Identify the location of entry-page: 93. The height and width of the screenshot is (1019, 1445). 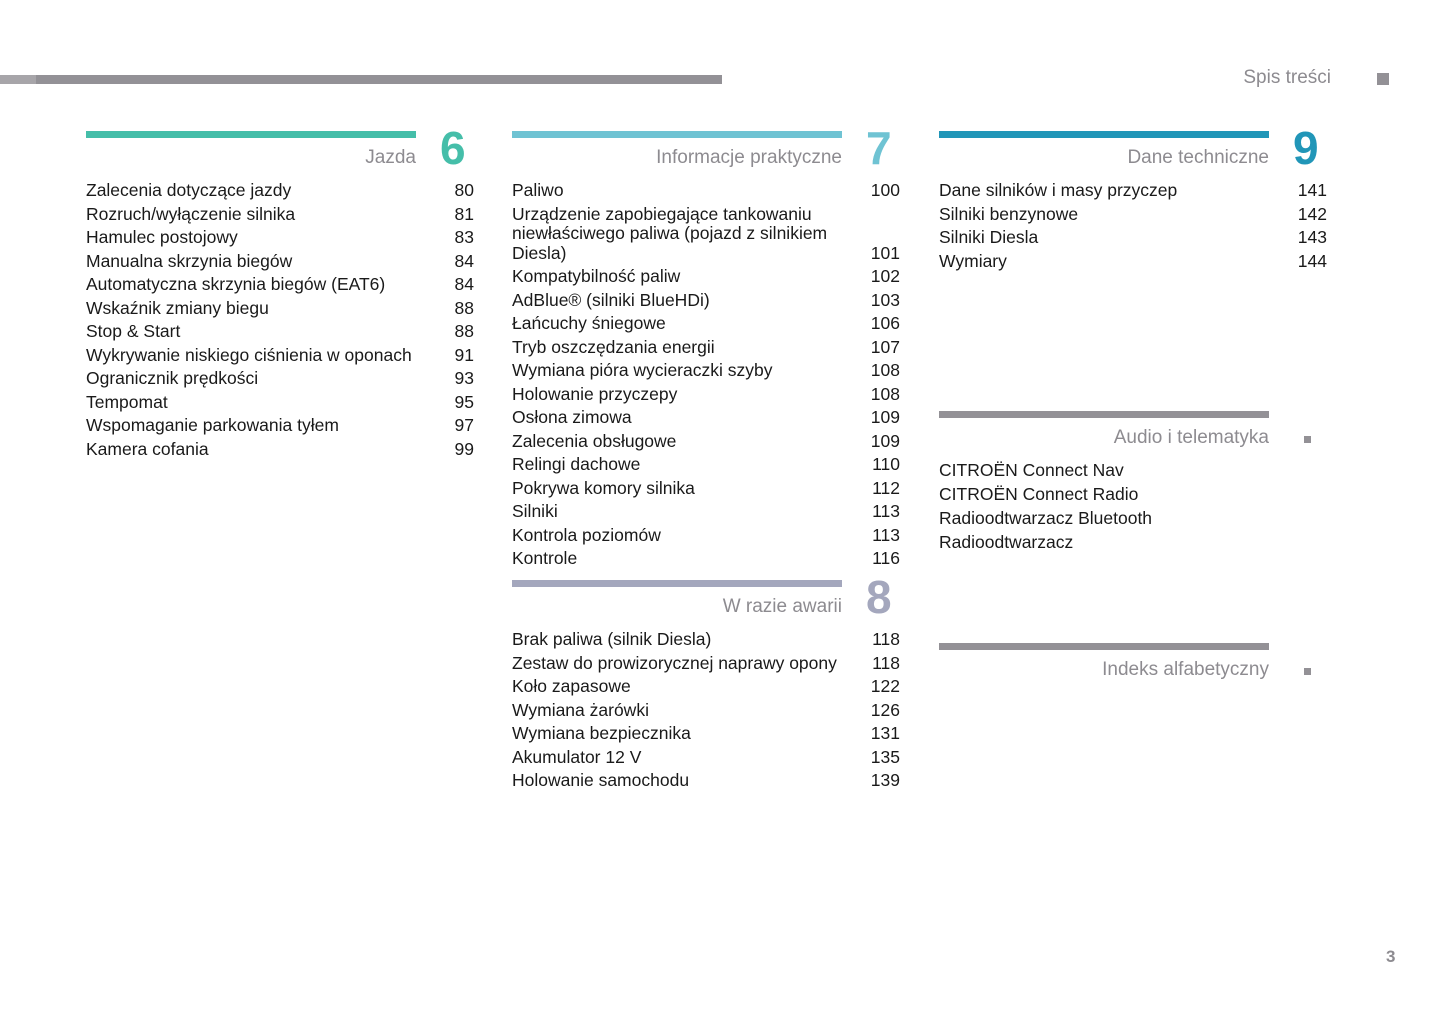
(464, 378).